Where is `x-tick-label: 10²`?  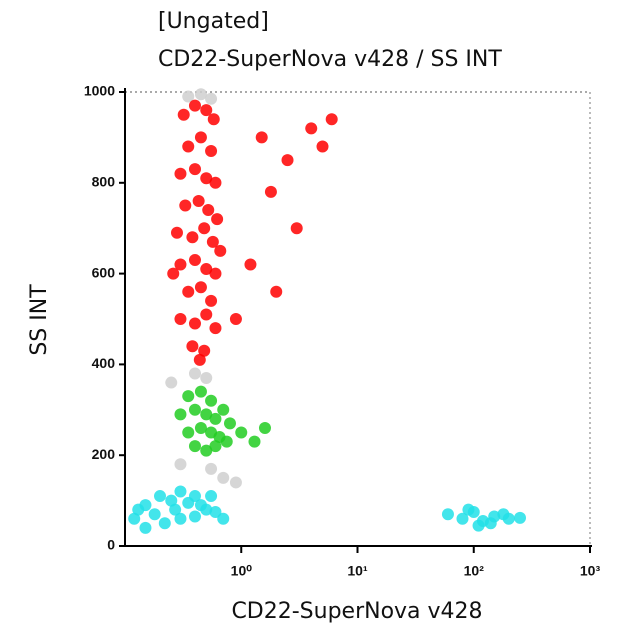 x-tick-label: 10² is located at coordinates (474, 571).